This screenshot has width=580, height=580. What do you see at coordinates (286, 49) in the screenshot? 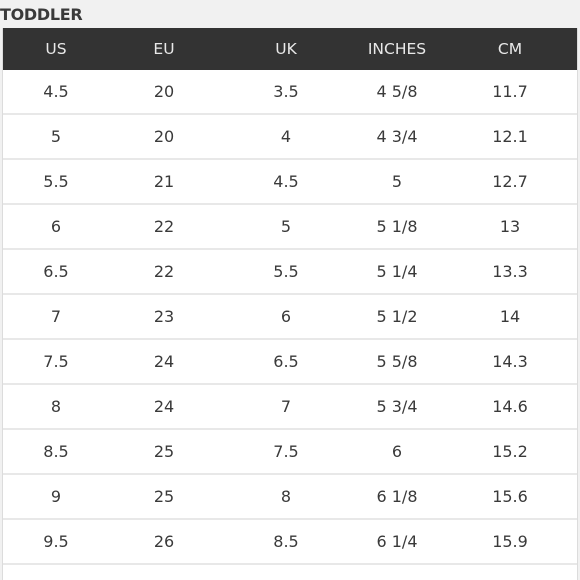
I see `column-header-uk: UK` at bounding box center [286, 49].